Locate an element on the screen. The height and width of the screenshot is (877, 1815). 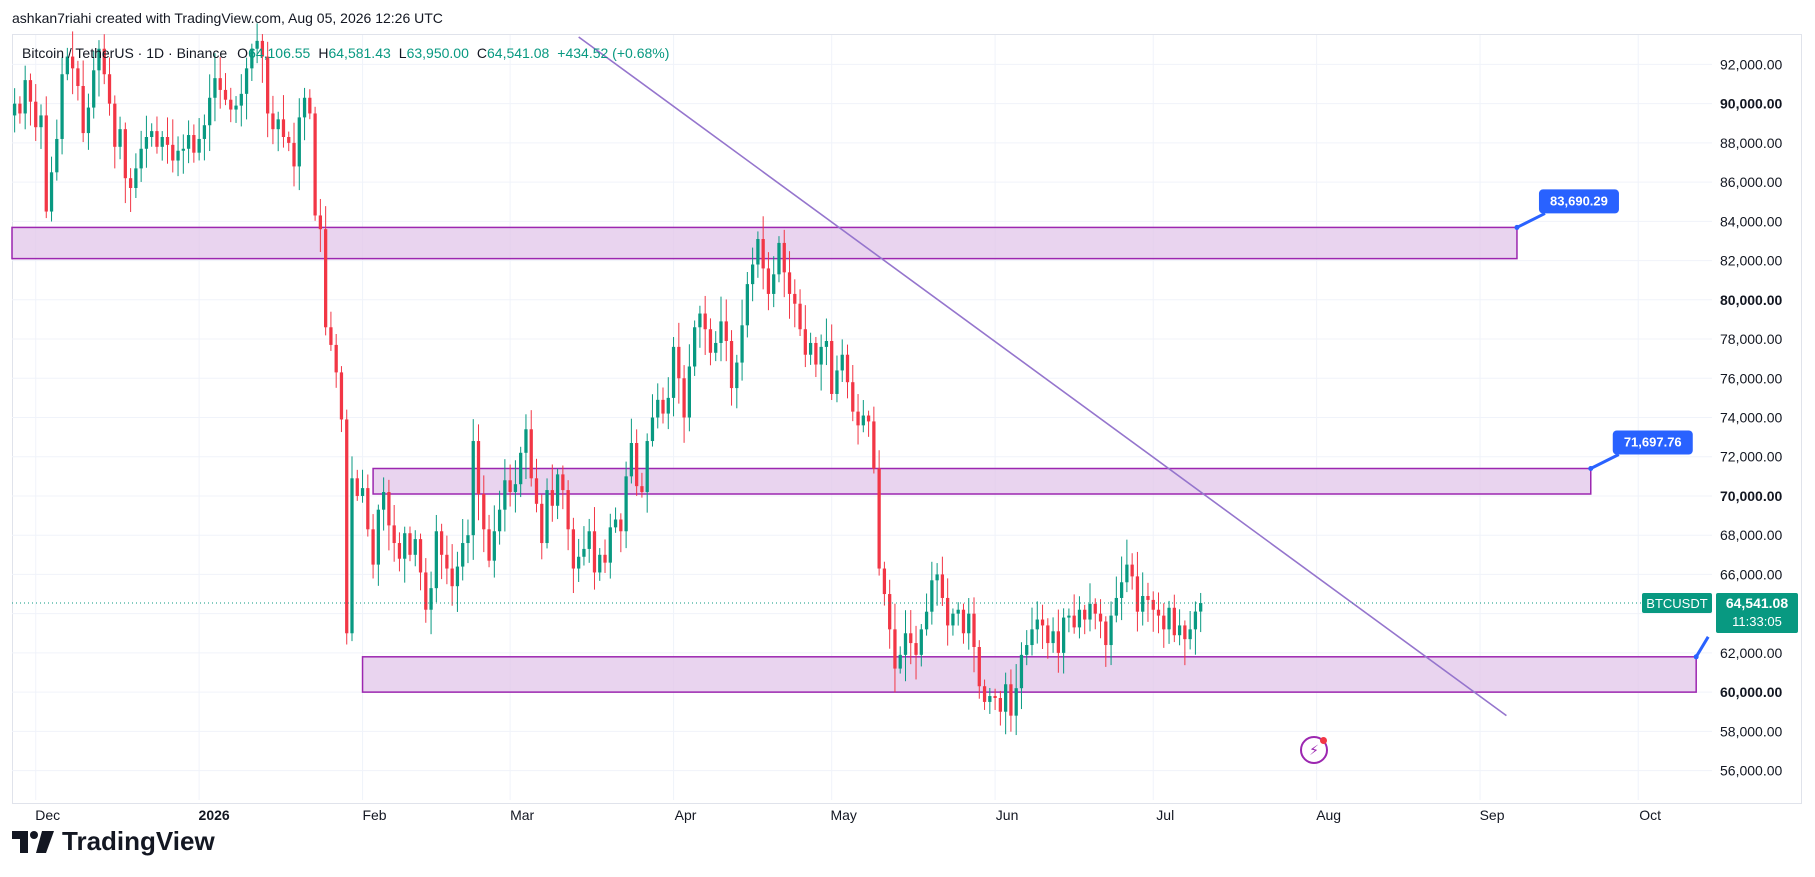
price-callout-label: 71,697.76 is located at coordinates (1653, 442).